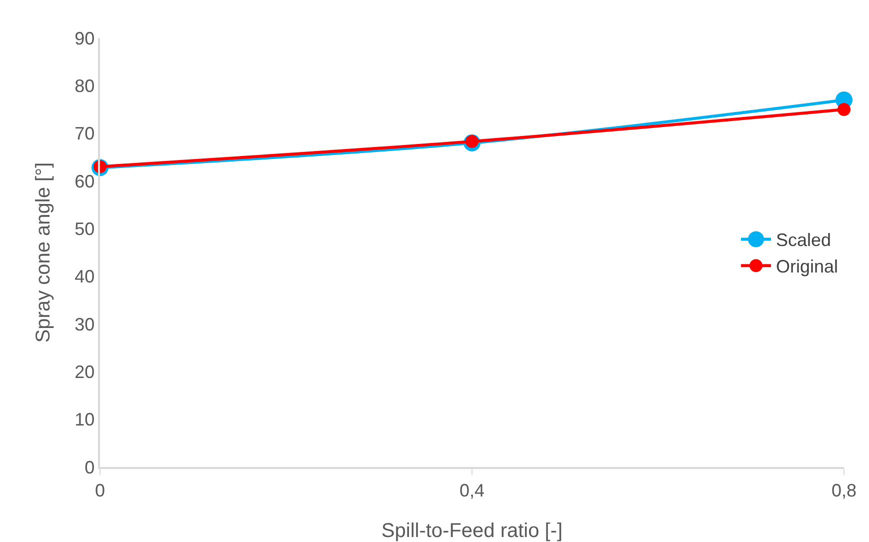 The height and width of the screenshot is (542, 869). Describe the element at coordinates (84, 276) in the screenshot. I see `y-tick-label: 40` at that location.